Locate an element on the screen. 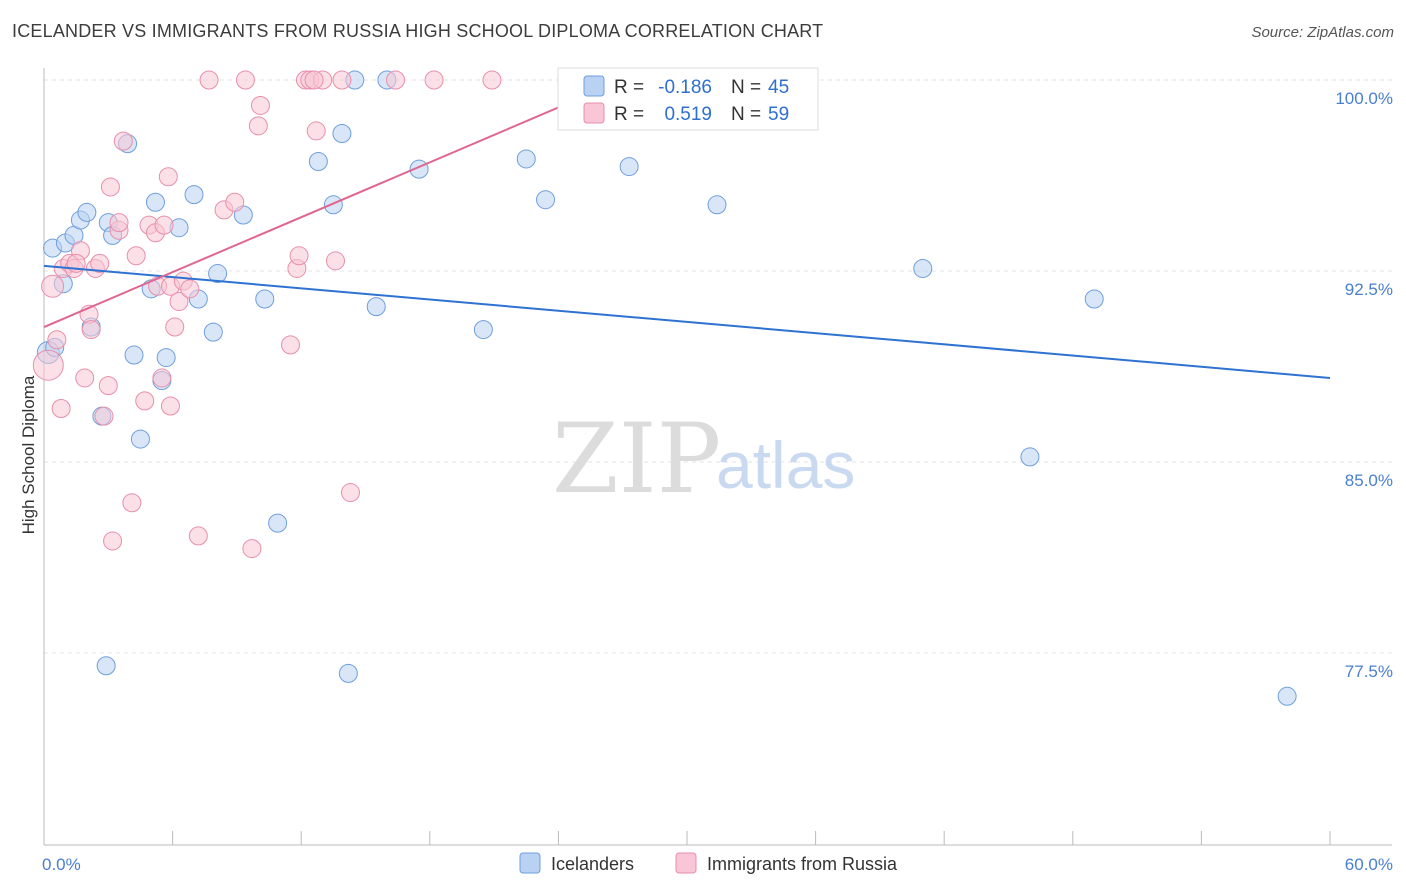 The height and width of the screenshot is (892, 1406). x-tick-labels: 0.0% 60.0% is located at coordinates (717, 864).